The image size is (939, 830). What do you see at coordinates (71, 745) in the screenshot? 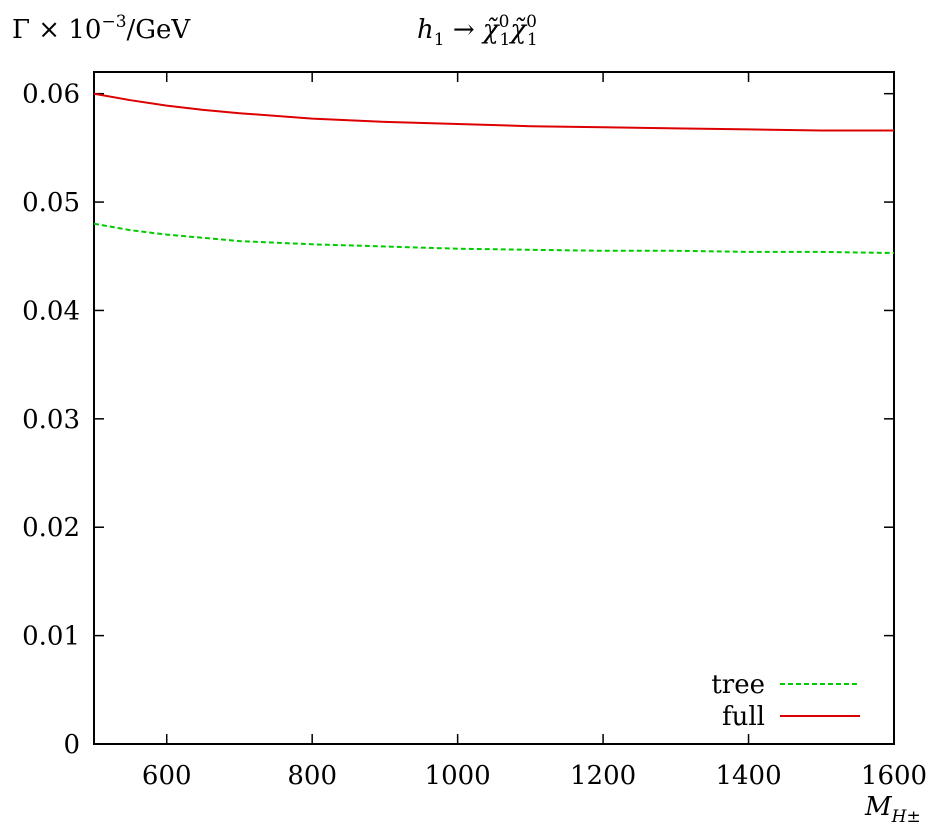
I see `y-tick-label: 0` at bounding box center [71, 745].